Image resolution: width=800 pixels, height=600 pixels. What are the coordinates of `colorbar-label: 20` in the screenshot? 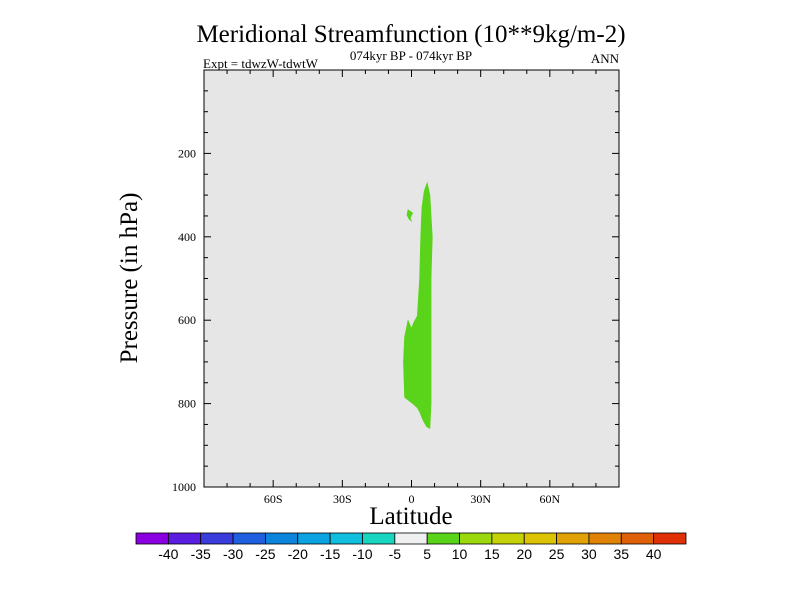 It's located at (524, 554).